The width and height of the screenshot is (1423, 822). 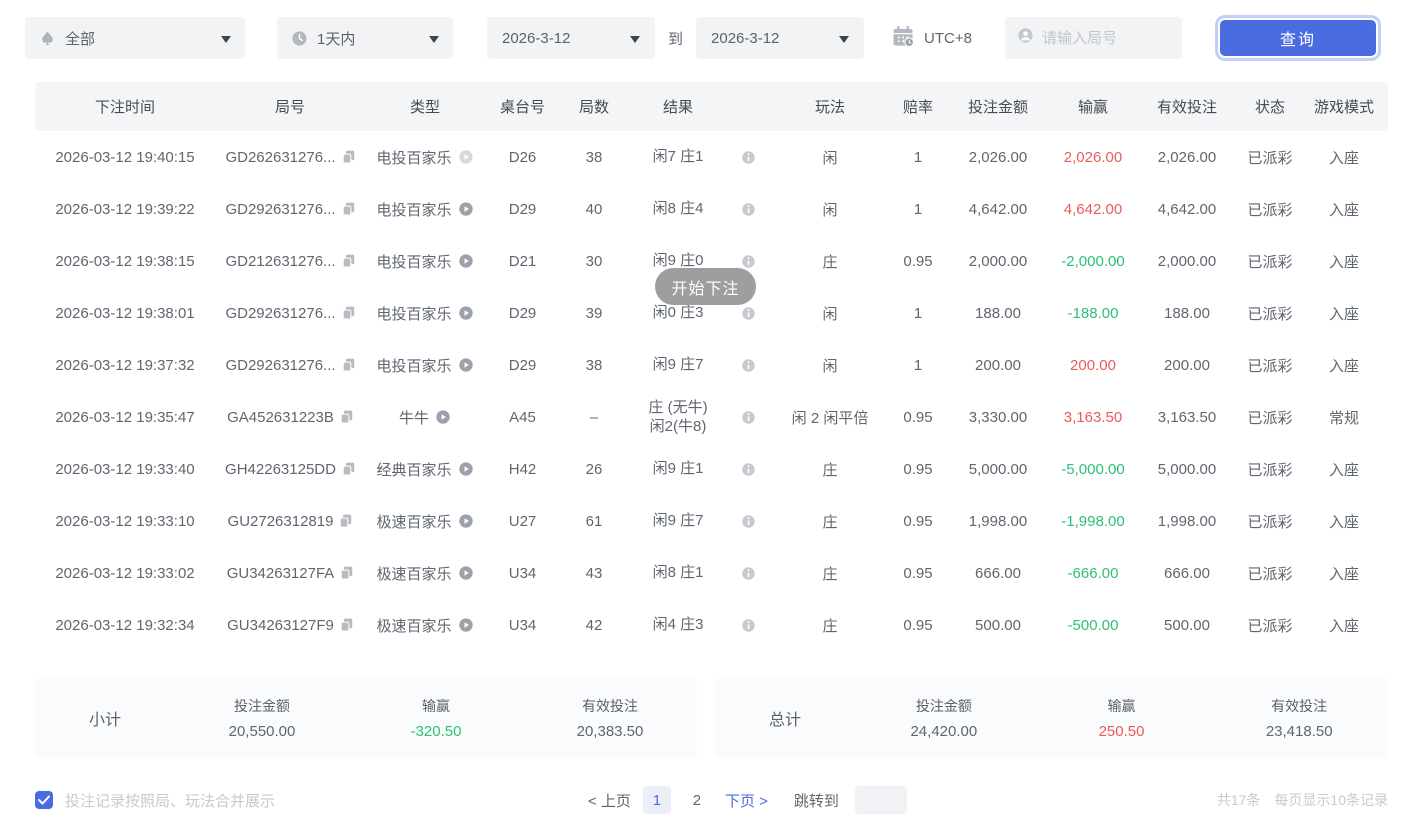 I want to click on merge-checkbox, so click(x=44, y=800).